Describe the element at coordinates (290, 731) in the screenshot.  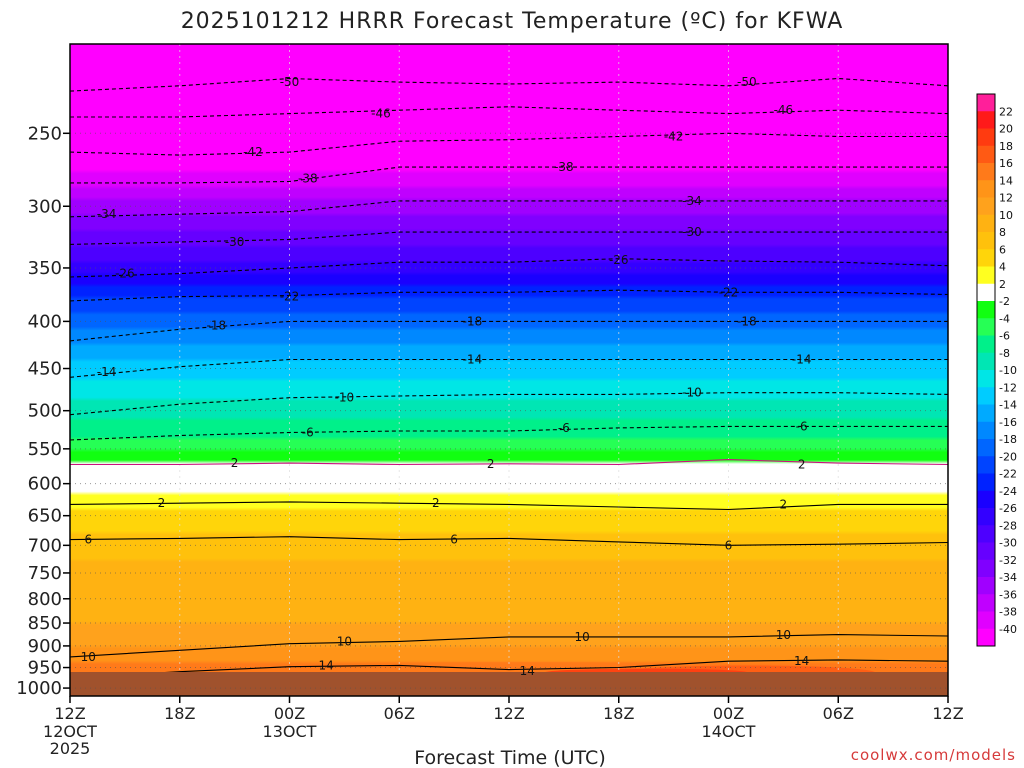
I see `x-tick-date-2: 13OCT` at that location.